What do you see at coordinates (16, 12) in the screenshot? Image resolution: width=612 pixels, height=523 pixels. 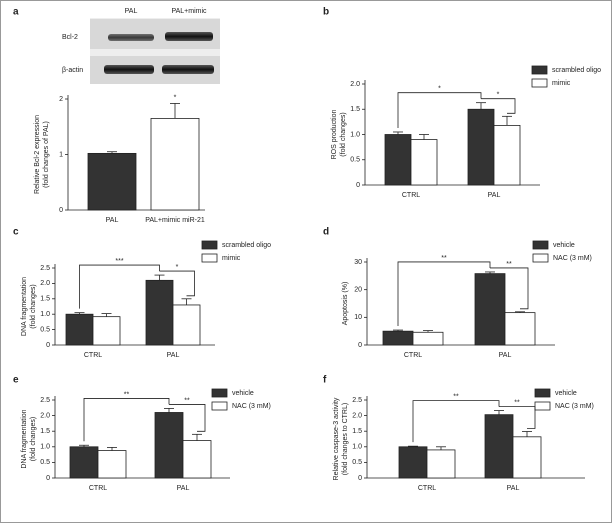 I see `panel-label: a` at bounding box center [16, 12].